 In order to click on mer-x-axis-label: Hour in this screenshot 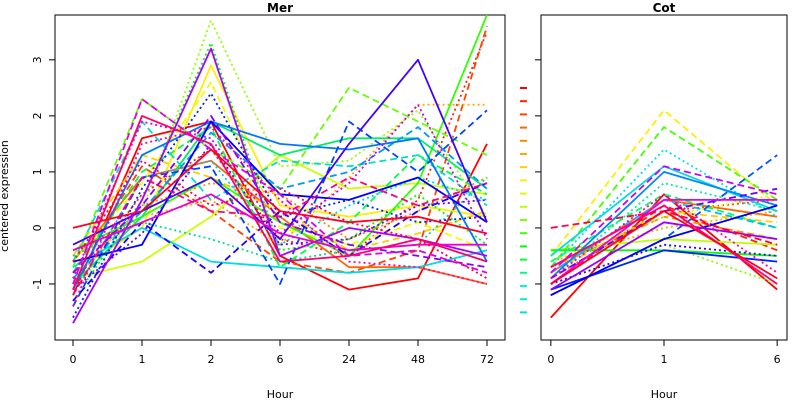, I will do `click(280, 394)`.